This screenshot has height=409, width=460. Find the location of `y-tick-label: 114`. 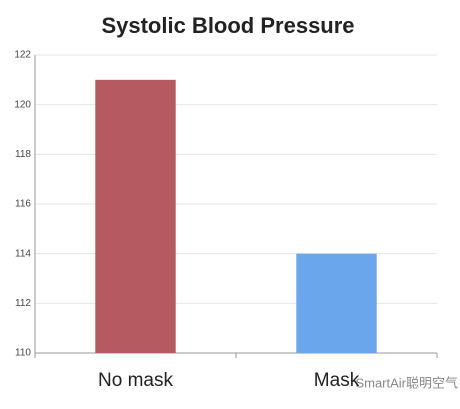

y-tick-label: 114 is located at coordinates (23, 253).